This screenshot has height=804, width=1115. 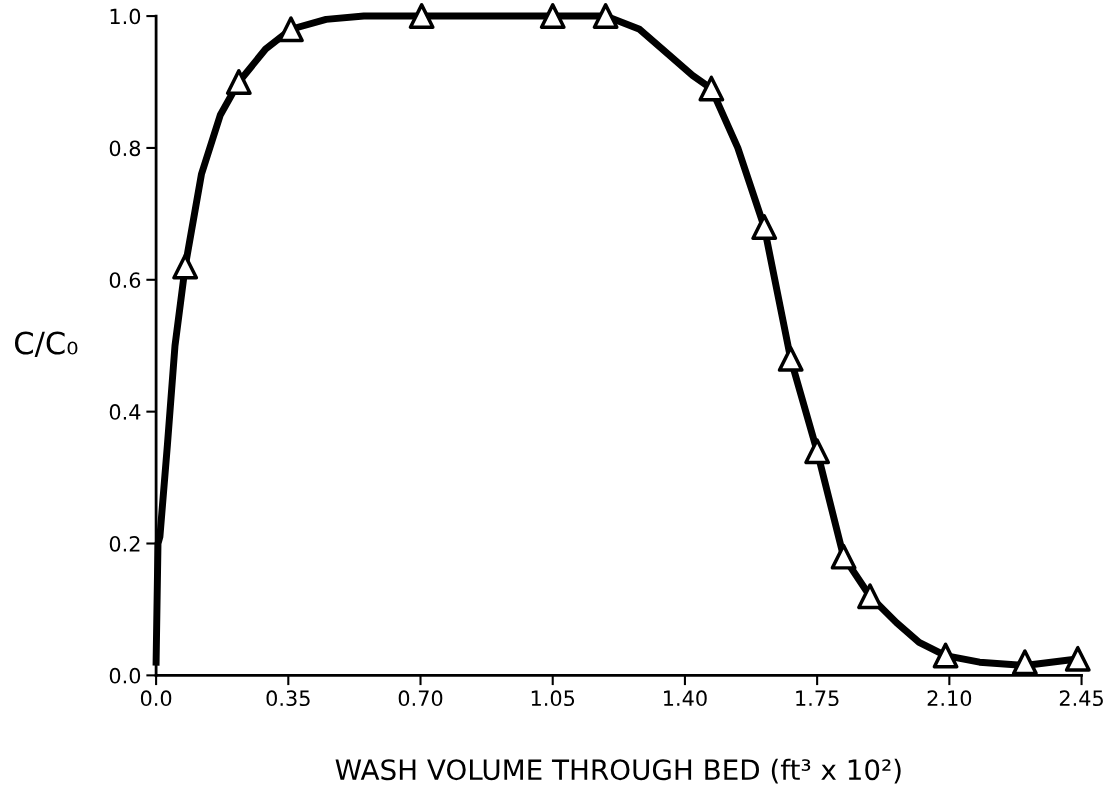 I want to click on x-tick-label: 2.45, so click(x=1081, y=698).